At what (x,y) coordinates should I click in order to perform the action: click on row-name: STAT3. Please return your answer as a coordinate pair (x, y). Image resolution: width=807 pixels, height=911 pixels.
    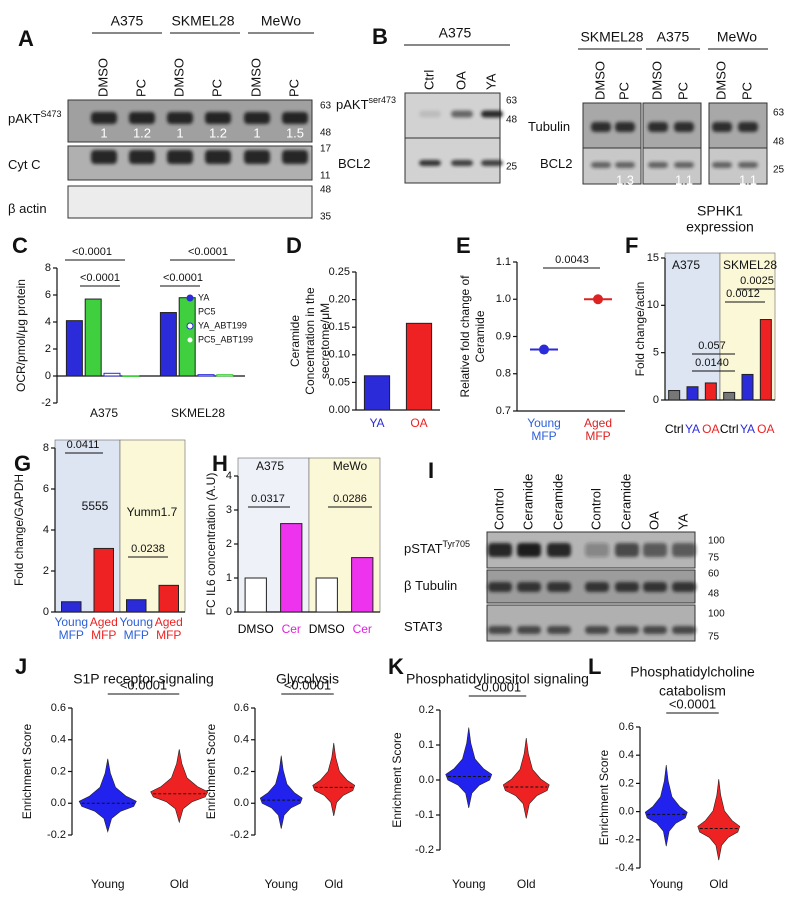
    Looking at the image, I should click on (423, 626).